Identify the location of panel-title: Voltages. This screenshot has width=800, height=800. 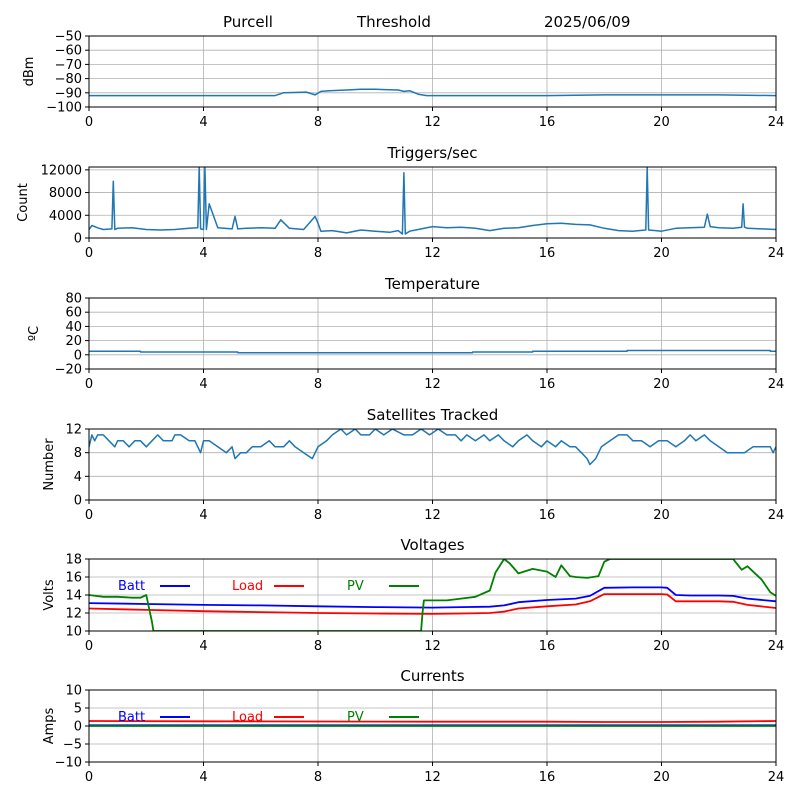
(432, 545).